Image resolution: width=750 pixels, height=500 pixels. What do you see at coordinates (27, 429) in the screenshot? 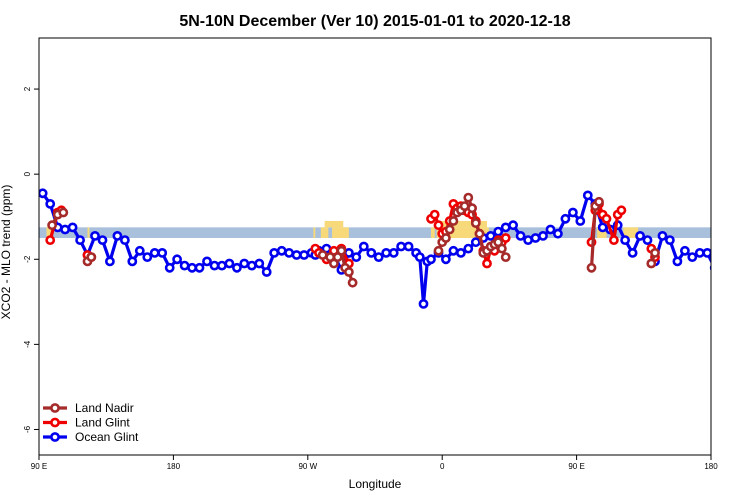
I see `y-tick-label: -6` at bounding box center [27, 429].